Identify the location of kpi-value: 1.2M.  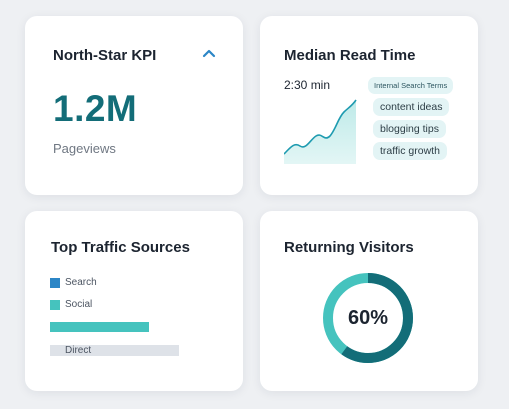
(95, 108).